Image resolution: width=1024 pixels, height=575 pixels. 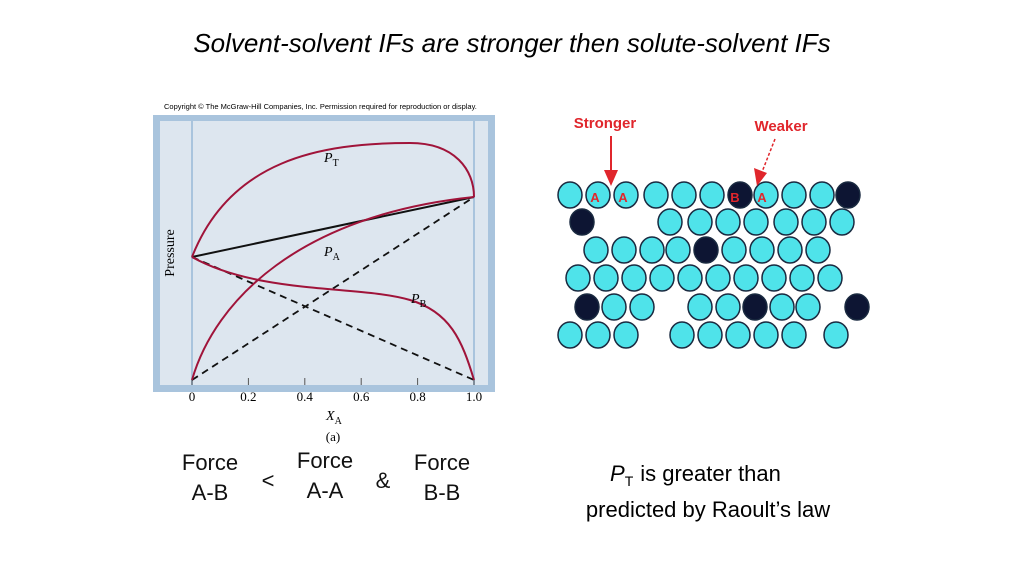 What do you see at coordinates (417, 396) in the screenshot?
I see `x-tick-label: 0.8` at bounding box center [417, 396].